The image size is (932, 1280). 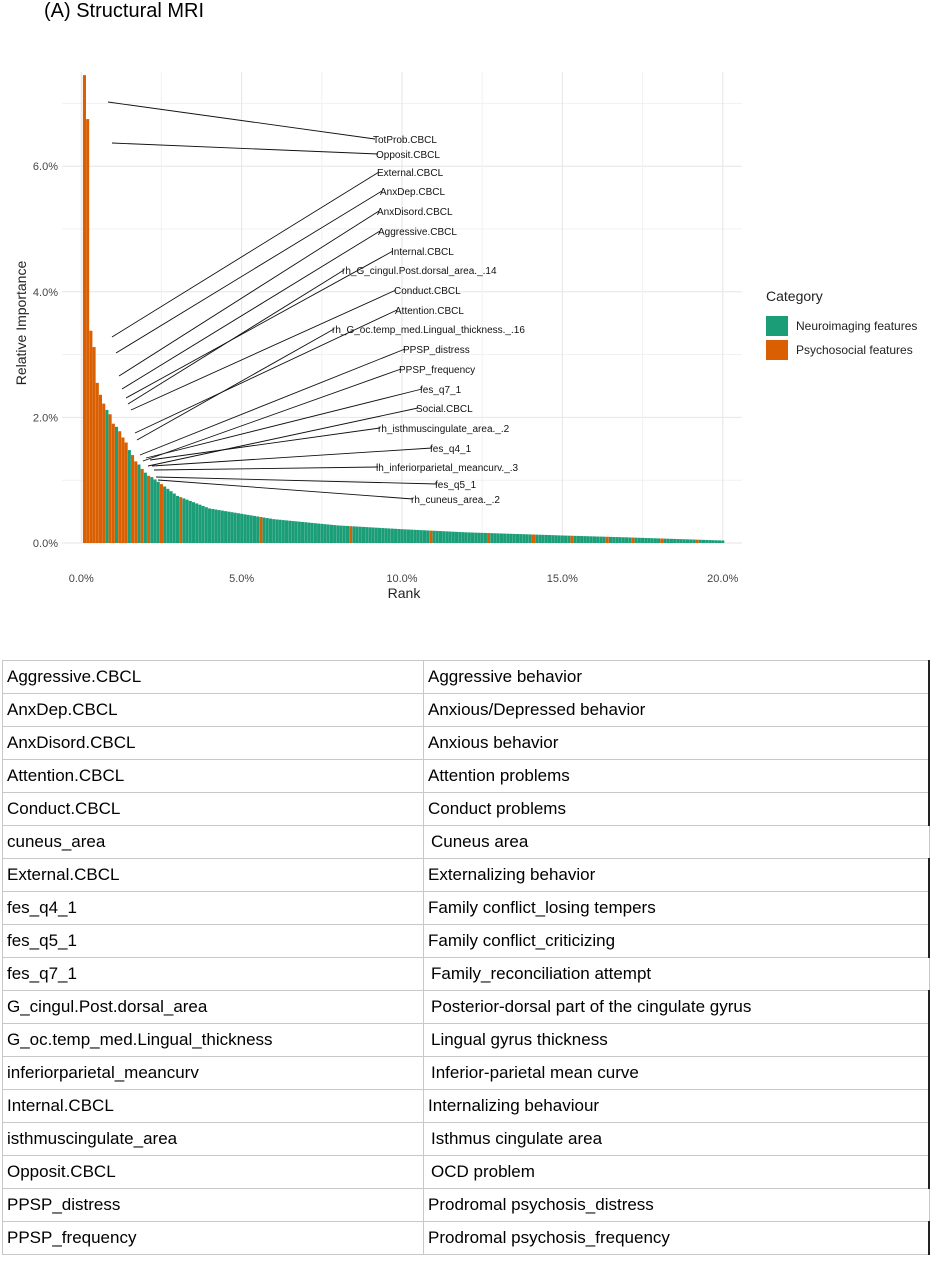 What do you see at coordinates (676, 1139) in the screenshot?
I see `glossary-description: Isthmus cingulate area` at bounding box center [676, 1139].